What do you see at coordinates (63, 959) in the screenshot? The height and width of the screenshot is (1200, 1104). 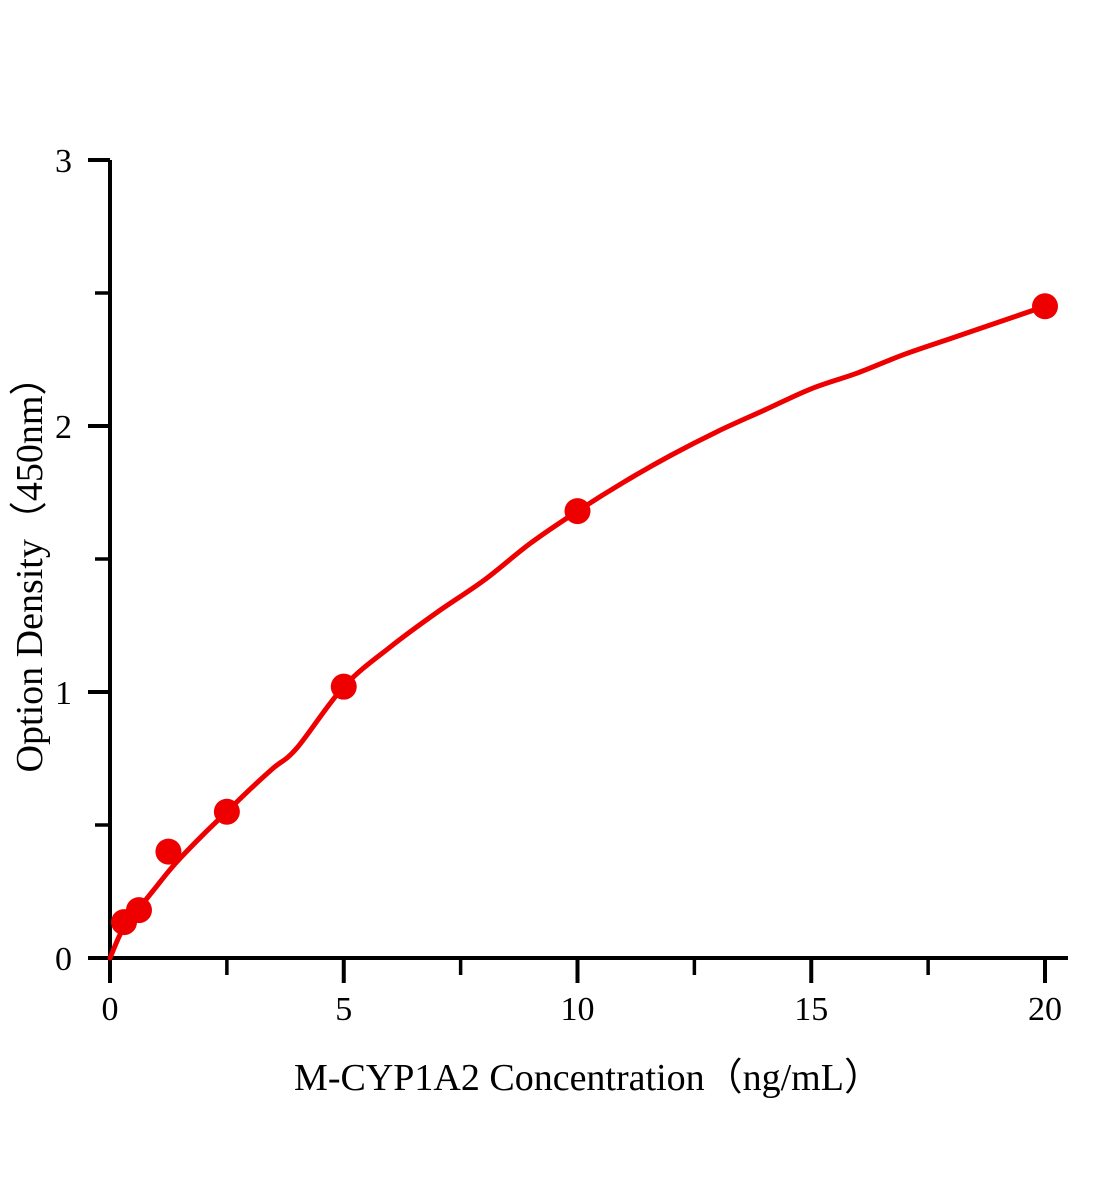 I see `y-tick-label: 0` at bounding box center [63, 959].